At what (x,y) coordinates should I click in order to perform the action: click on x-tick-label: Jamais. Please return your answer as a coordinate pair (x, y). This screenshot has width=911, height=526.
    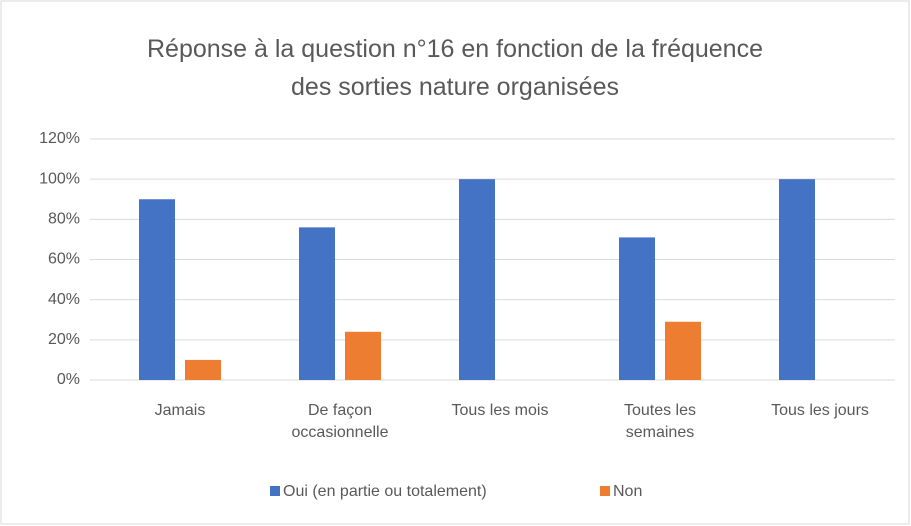
    Looking at the image, I should click on (180, 410).